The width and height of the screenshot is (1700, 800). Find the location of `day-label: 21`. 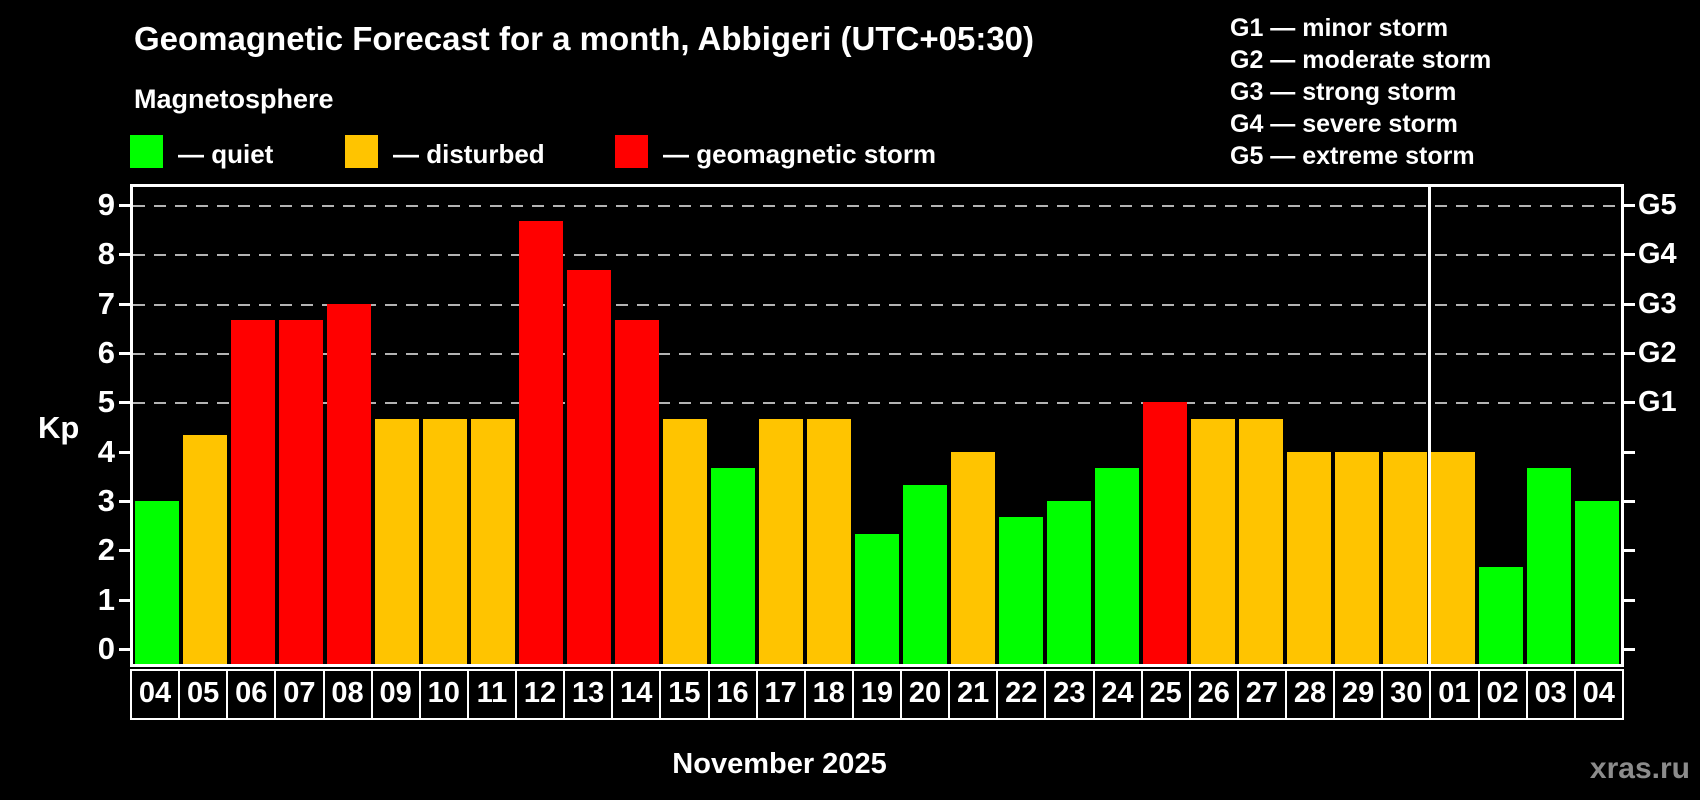

day-label: 21 is located at coordinates (972, 694).